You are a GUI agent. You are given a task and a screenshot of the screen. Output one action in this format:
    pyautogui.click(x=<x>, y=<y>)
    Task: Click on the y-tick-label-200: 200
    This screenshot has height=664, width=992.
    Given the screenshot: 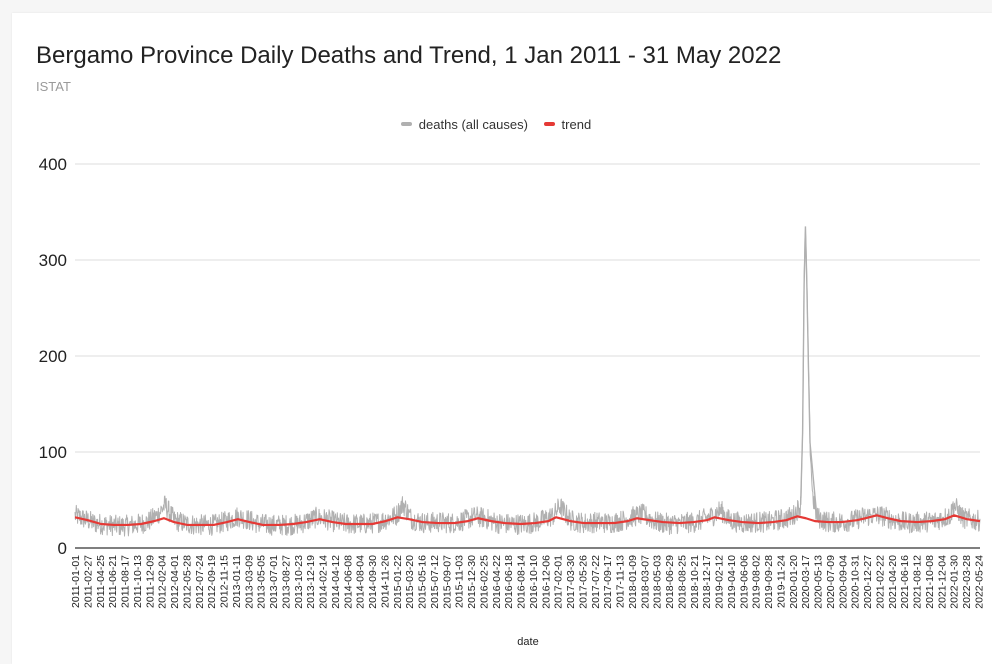 What is the action you would take?
    pyautogui.click(x=53, y=356)
    